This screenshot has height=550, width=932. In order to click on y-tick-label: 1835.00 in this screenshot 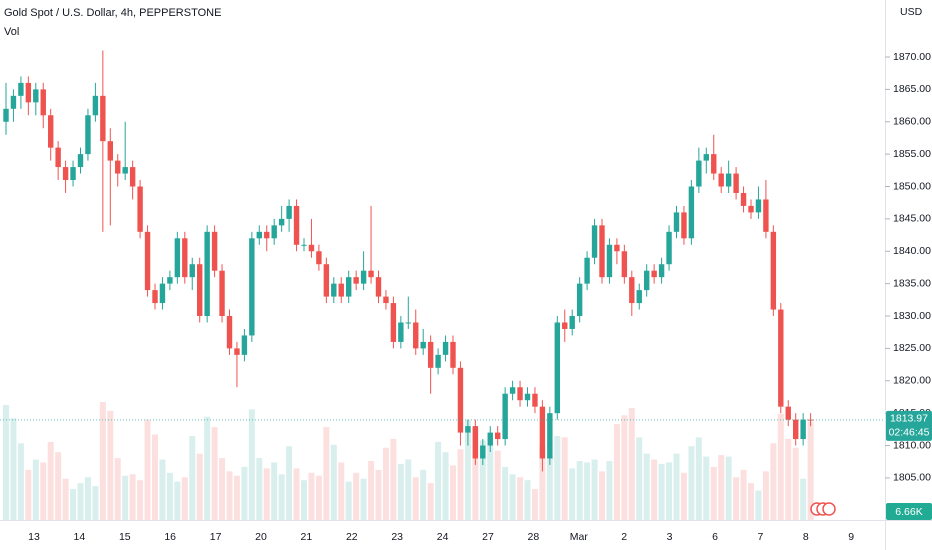, I will do `click(912, 283)`.